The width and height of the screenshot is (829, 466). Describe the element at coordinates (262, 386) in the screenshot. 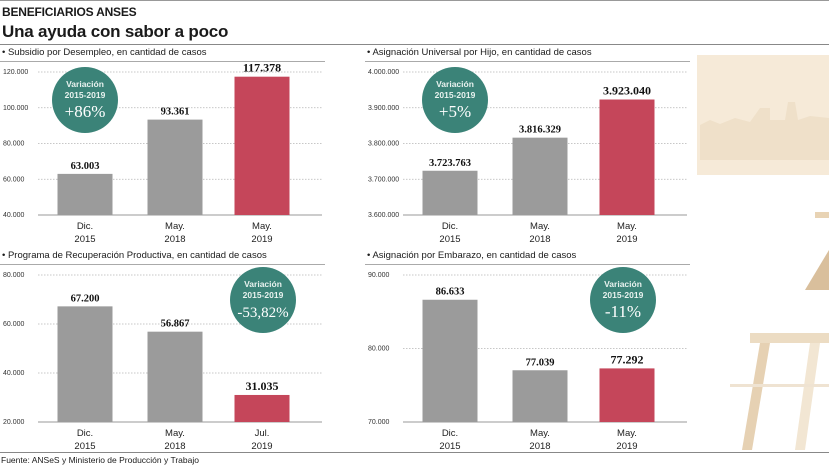

I see `bar-value-label: 31.035` at that location.